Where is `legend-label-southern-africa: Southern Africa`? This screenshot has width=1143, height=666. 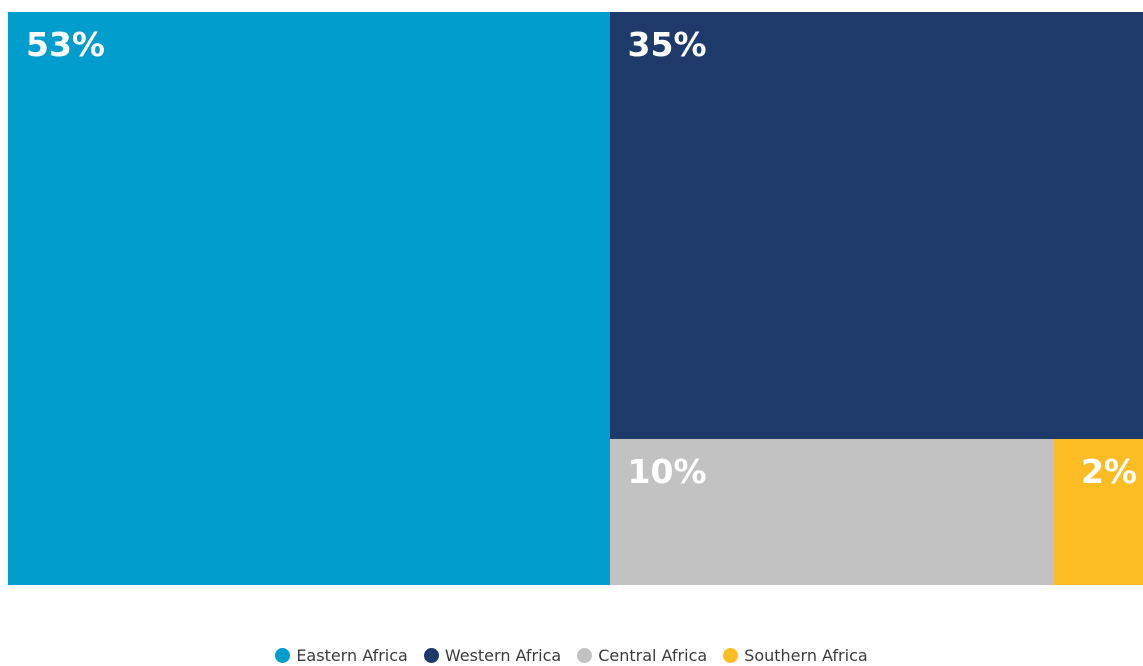 legend-label-southern-africa: Southern Africa is located at coordinates (806, 655).